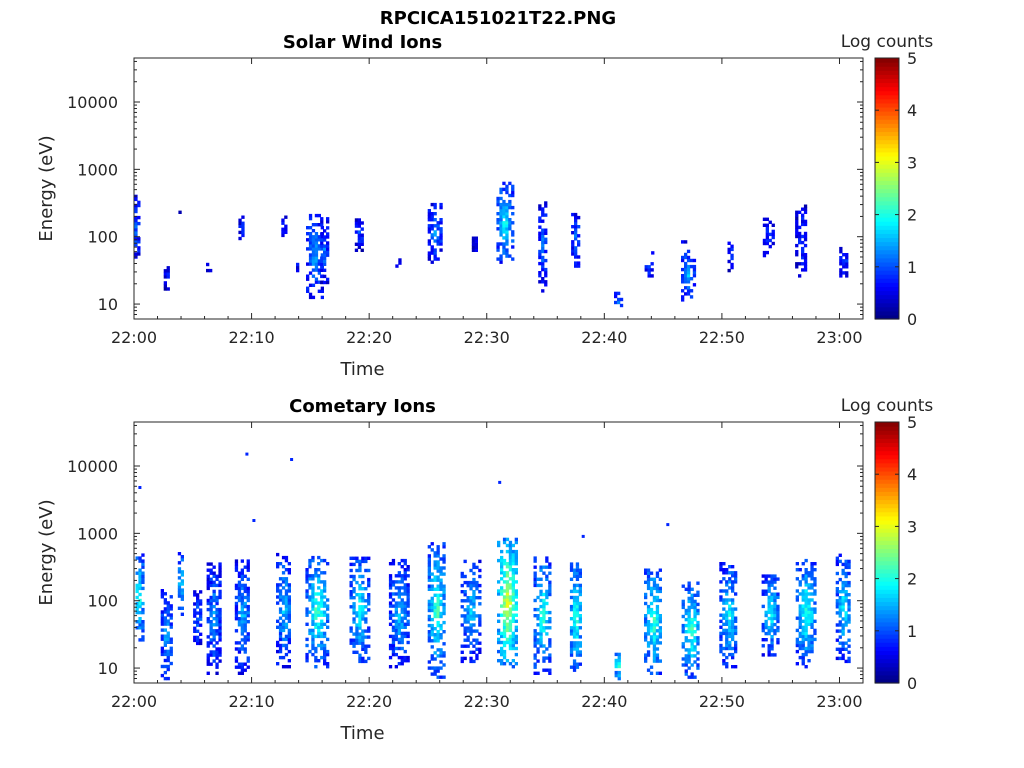  Describe the element at coordinates (722, 701) in the screenshot. I see `x-tick-label: 22:50` at that location.